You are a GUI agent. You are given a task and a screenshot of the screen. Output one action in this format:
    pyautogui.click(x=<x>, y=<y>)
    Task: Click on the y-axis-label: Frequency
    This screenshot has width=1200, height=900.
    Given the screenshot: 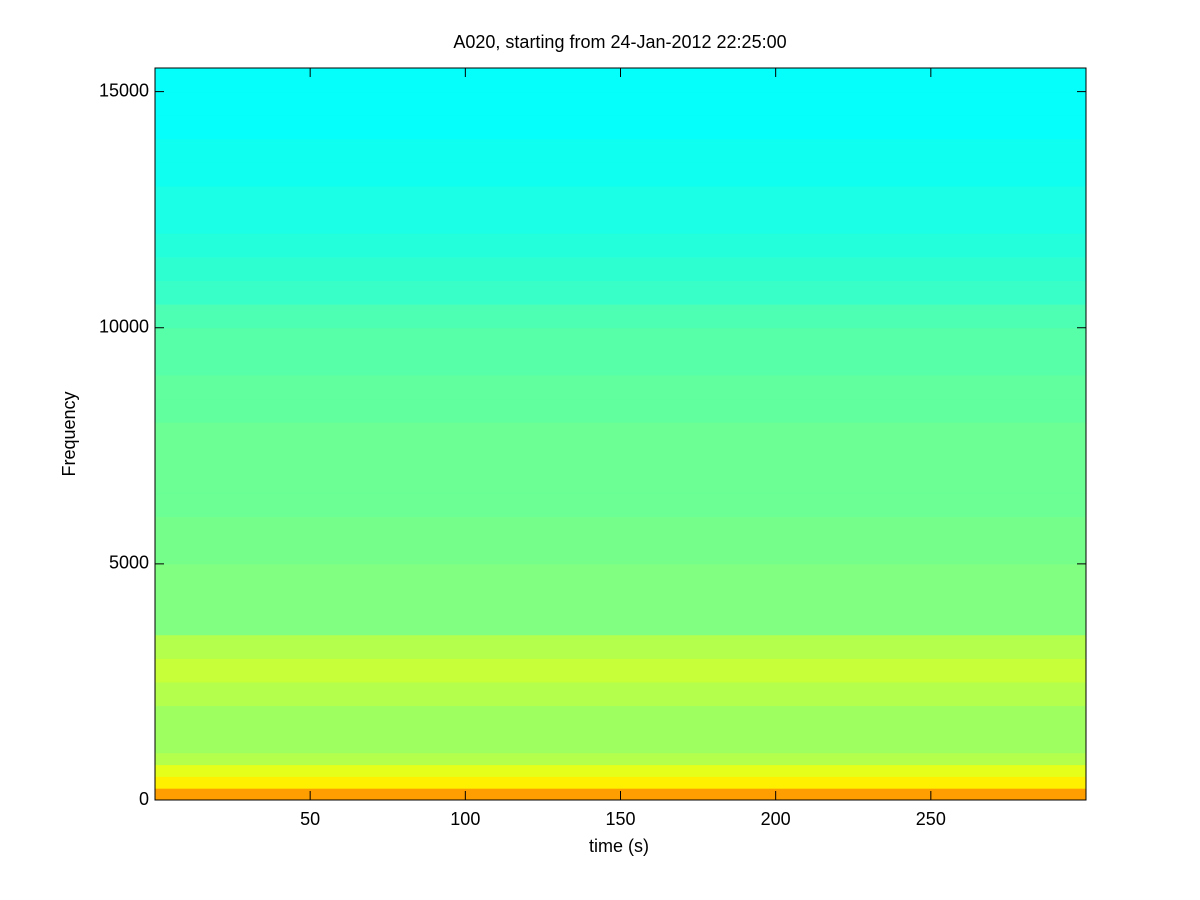 What is the action you would take?
    pyautogui.click(x=69, y=433)
    